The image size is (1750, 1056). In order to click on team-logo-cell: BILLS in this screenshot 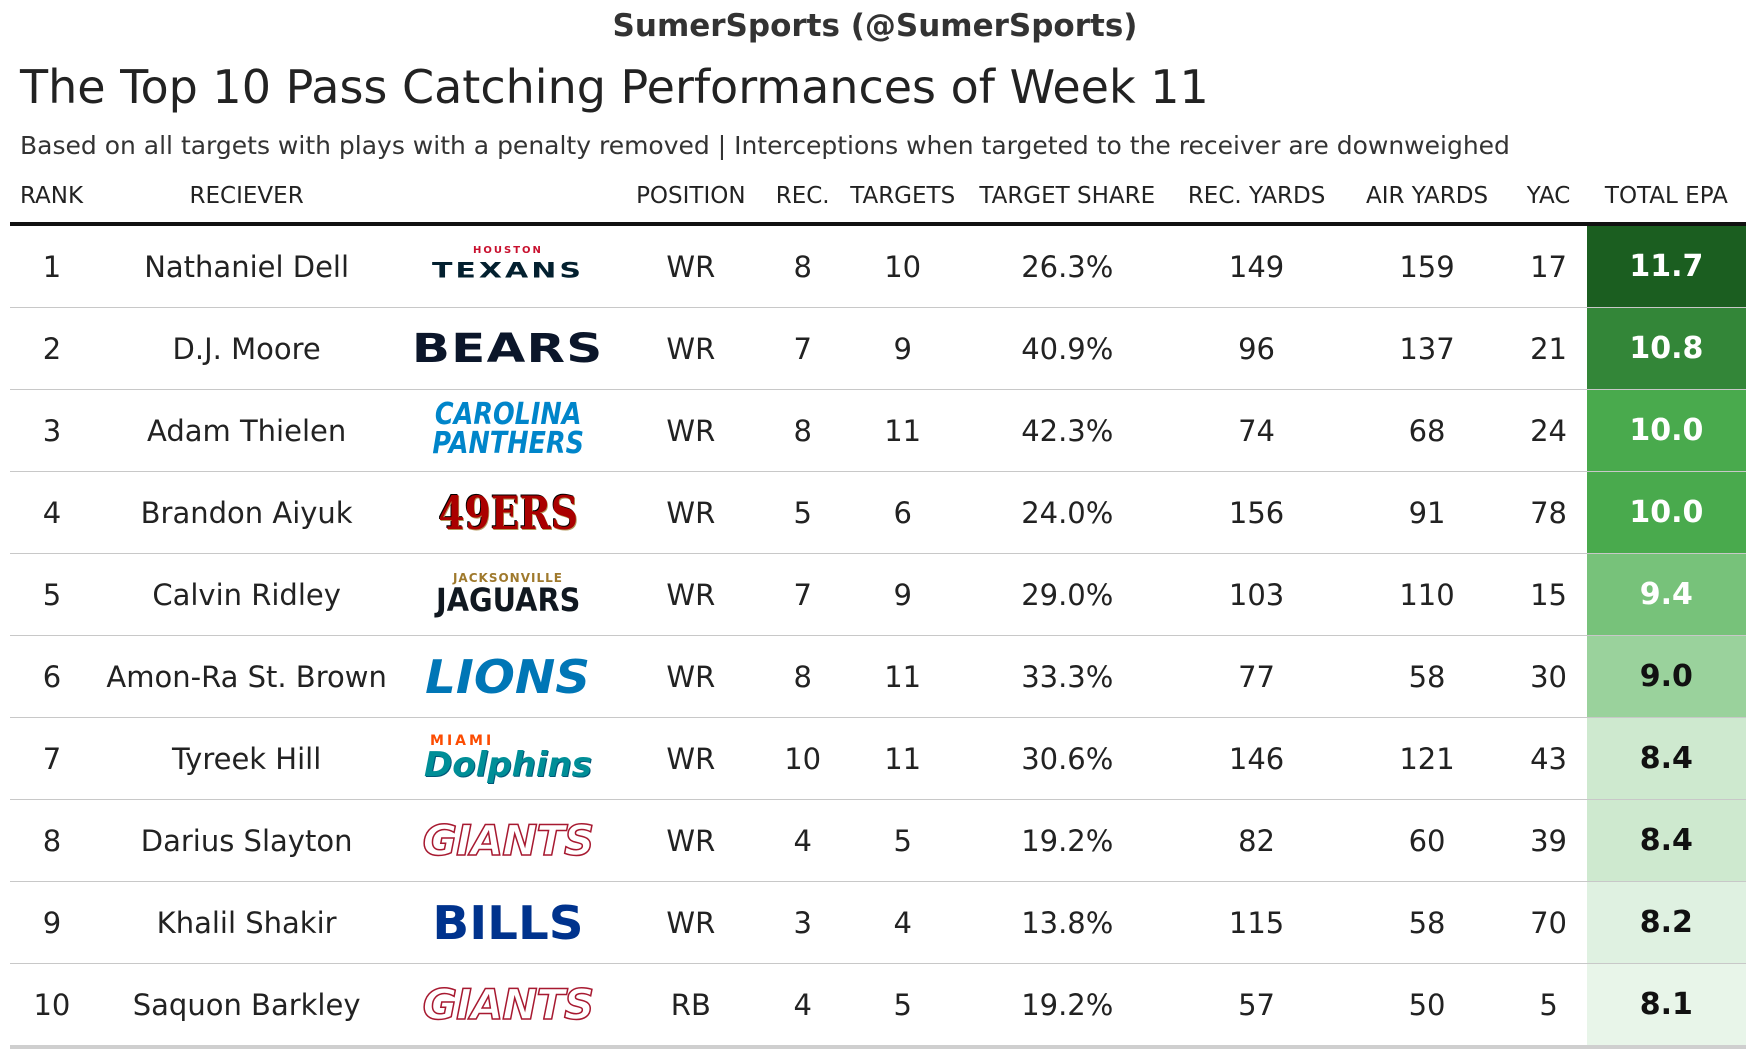, I will do `click(508, 922)`.